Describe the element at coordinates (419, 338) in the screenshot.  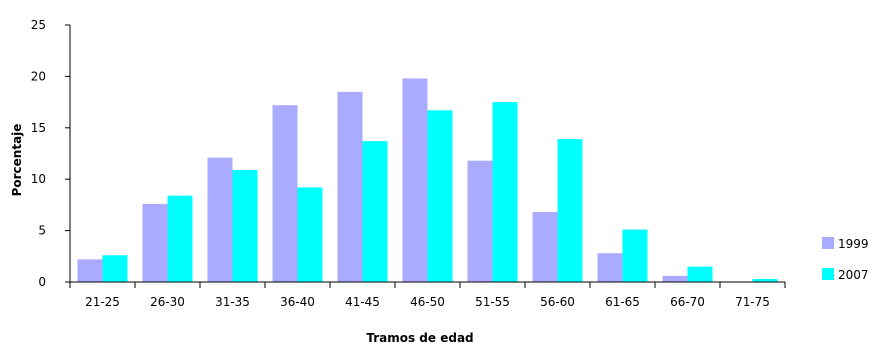
I see `x-axis-title: Tramos de edad` at that location.